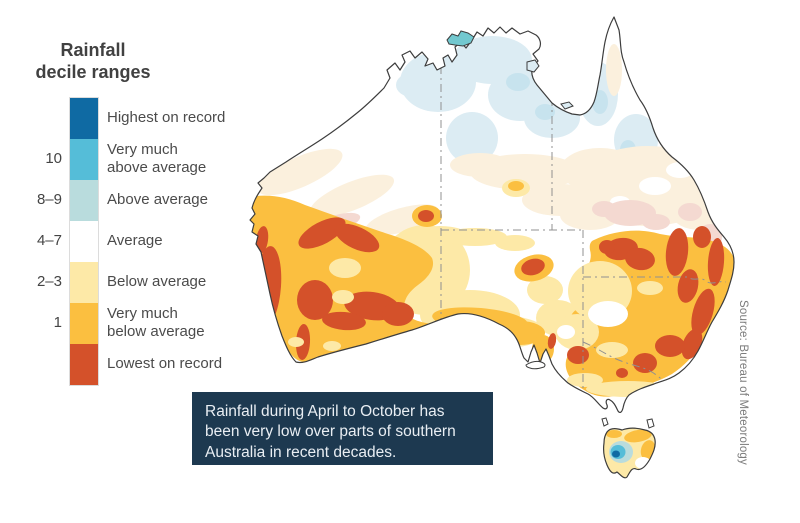  I want to click on legend-color-bar, so click(84, 241).